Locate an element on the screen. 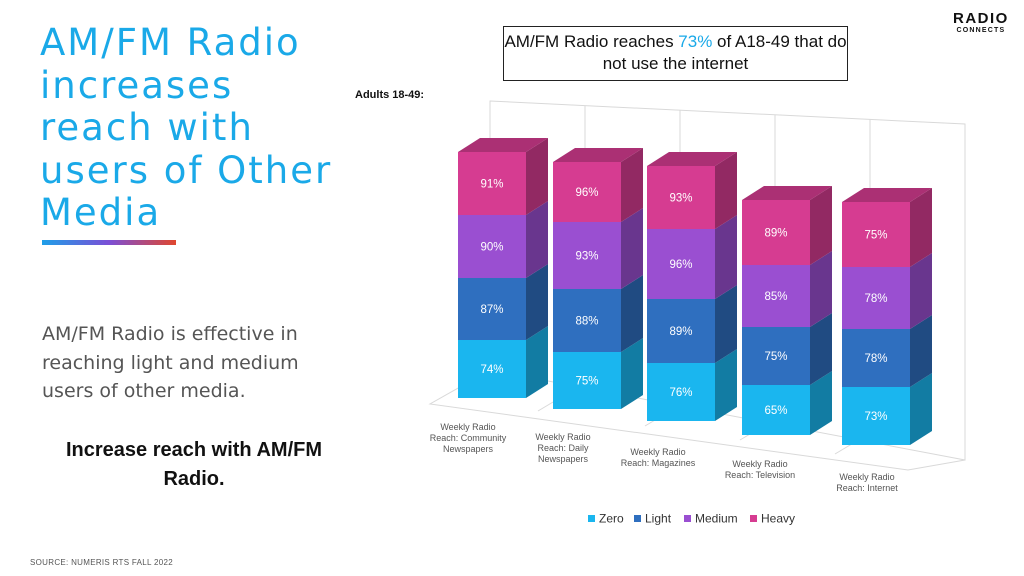 The width and height of the screenshot is (1024, 576). bar-value-label: 87% is located at coordinates (491, 310).